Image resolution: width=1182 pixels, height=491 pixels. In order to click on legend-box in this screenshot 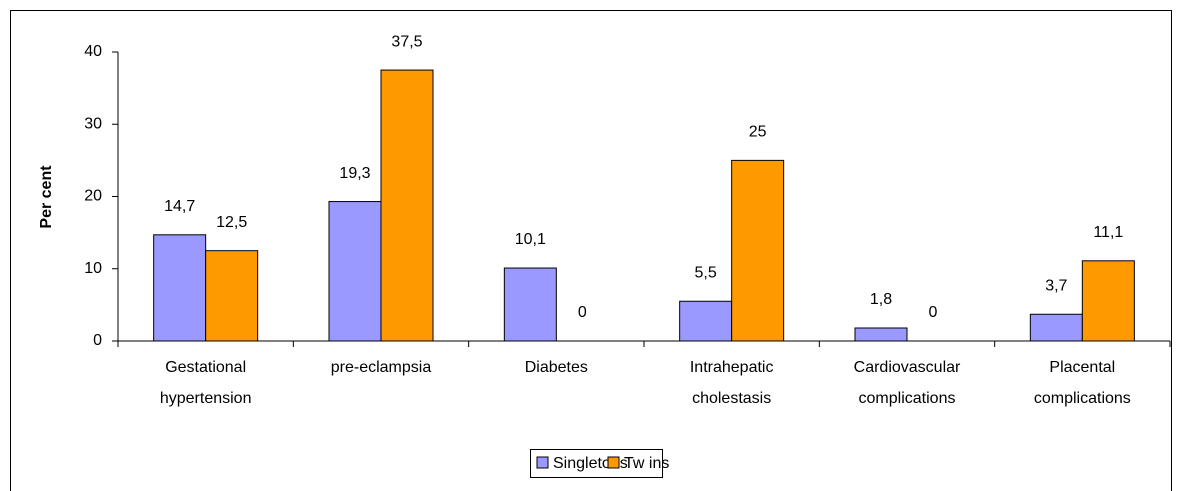, I will do `click(596, 463)`.